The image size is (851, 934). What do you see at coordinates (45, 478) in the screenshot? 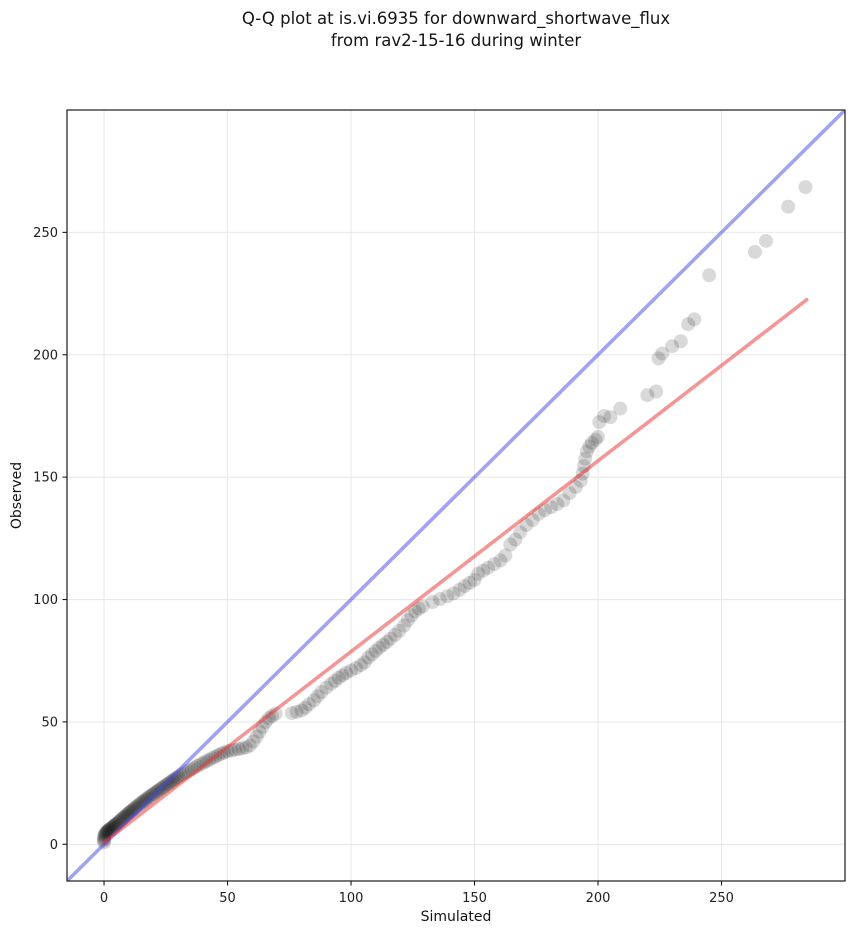
I see `y-tick-label: 150` at bounding box center [45, 478].